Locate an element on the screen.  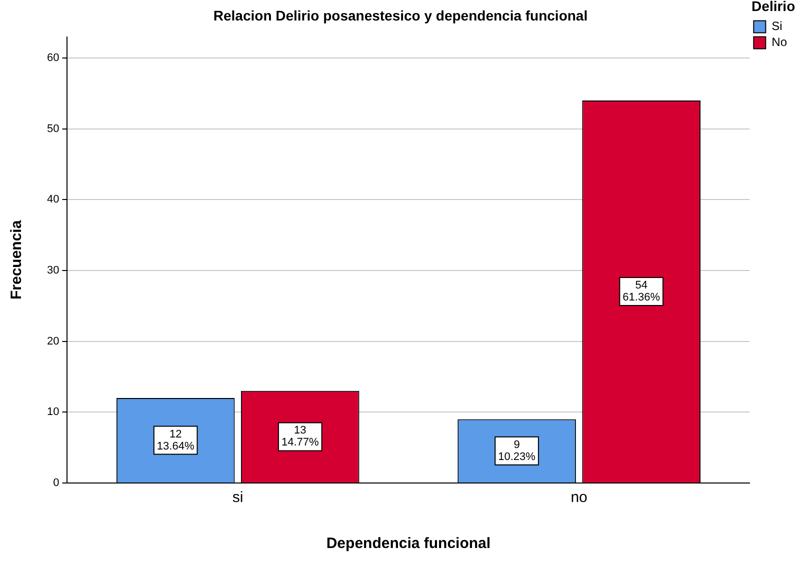
x-tick-label: no is located at coordinates (579, 497).